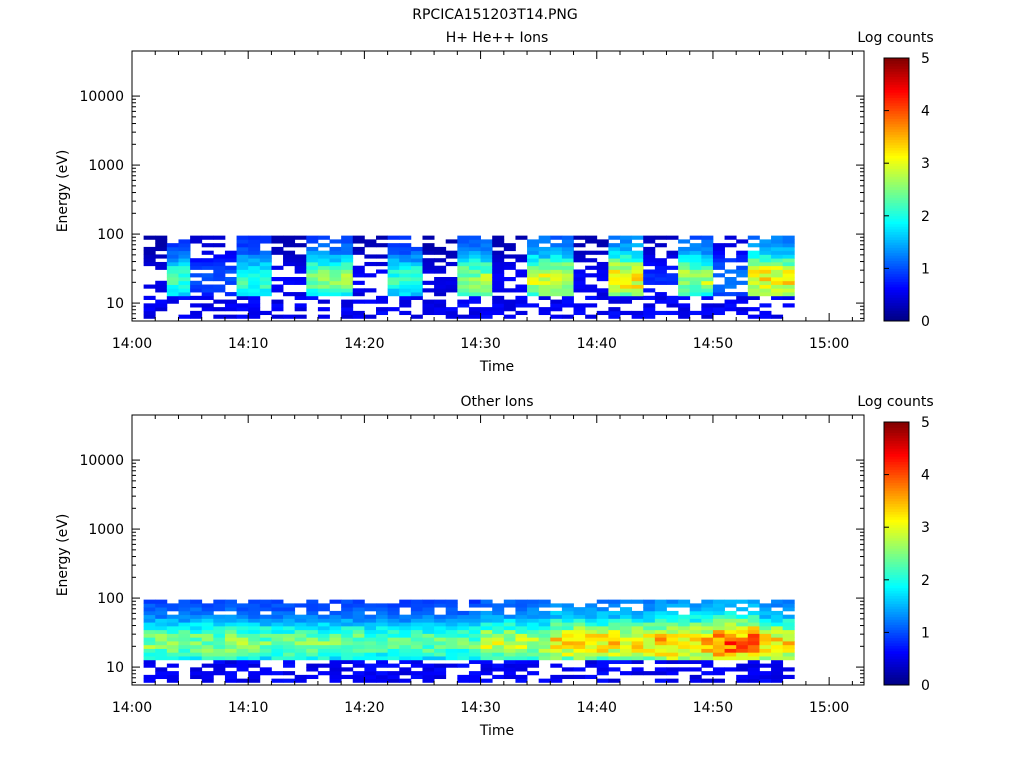  What do you see at coordinates (364, 344) in the screenshot?
I see `x-tick-label: 14:20` at bounding box center [364, 344].